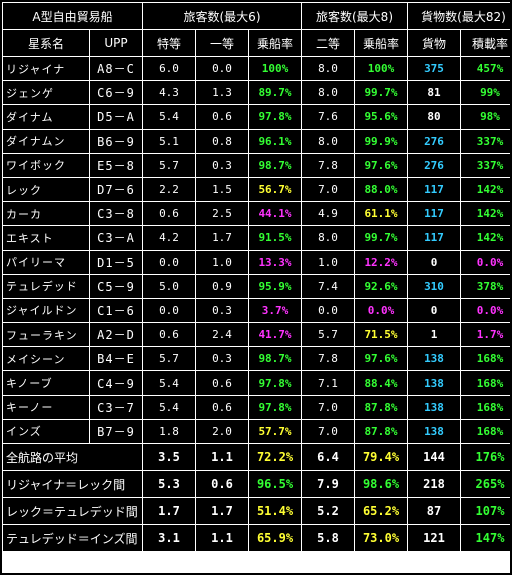 The image size is (512, 575). Describe the element at coordinates (275, 69) in the screenshot. I see `rate1-value: 100%` at that location.